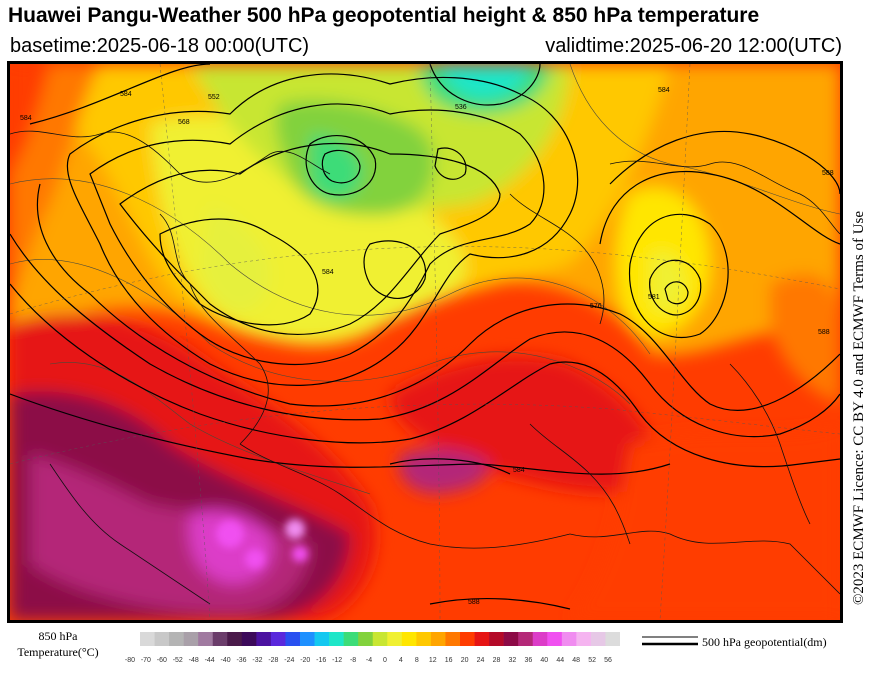  What do you see at coordinates (560, 660) in the screenshot?
I see `colorbar-tick-label: 44` at bounding box center [560, 660].